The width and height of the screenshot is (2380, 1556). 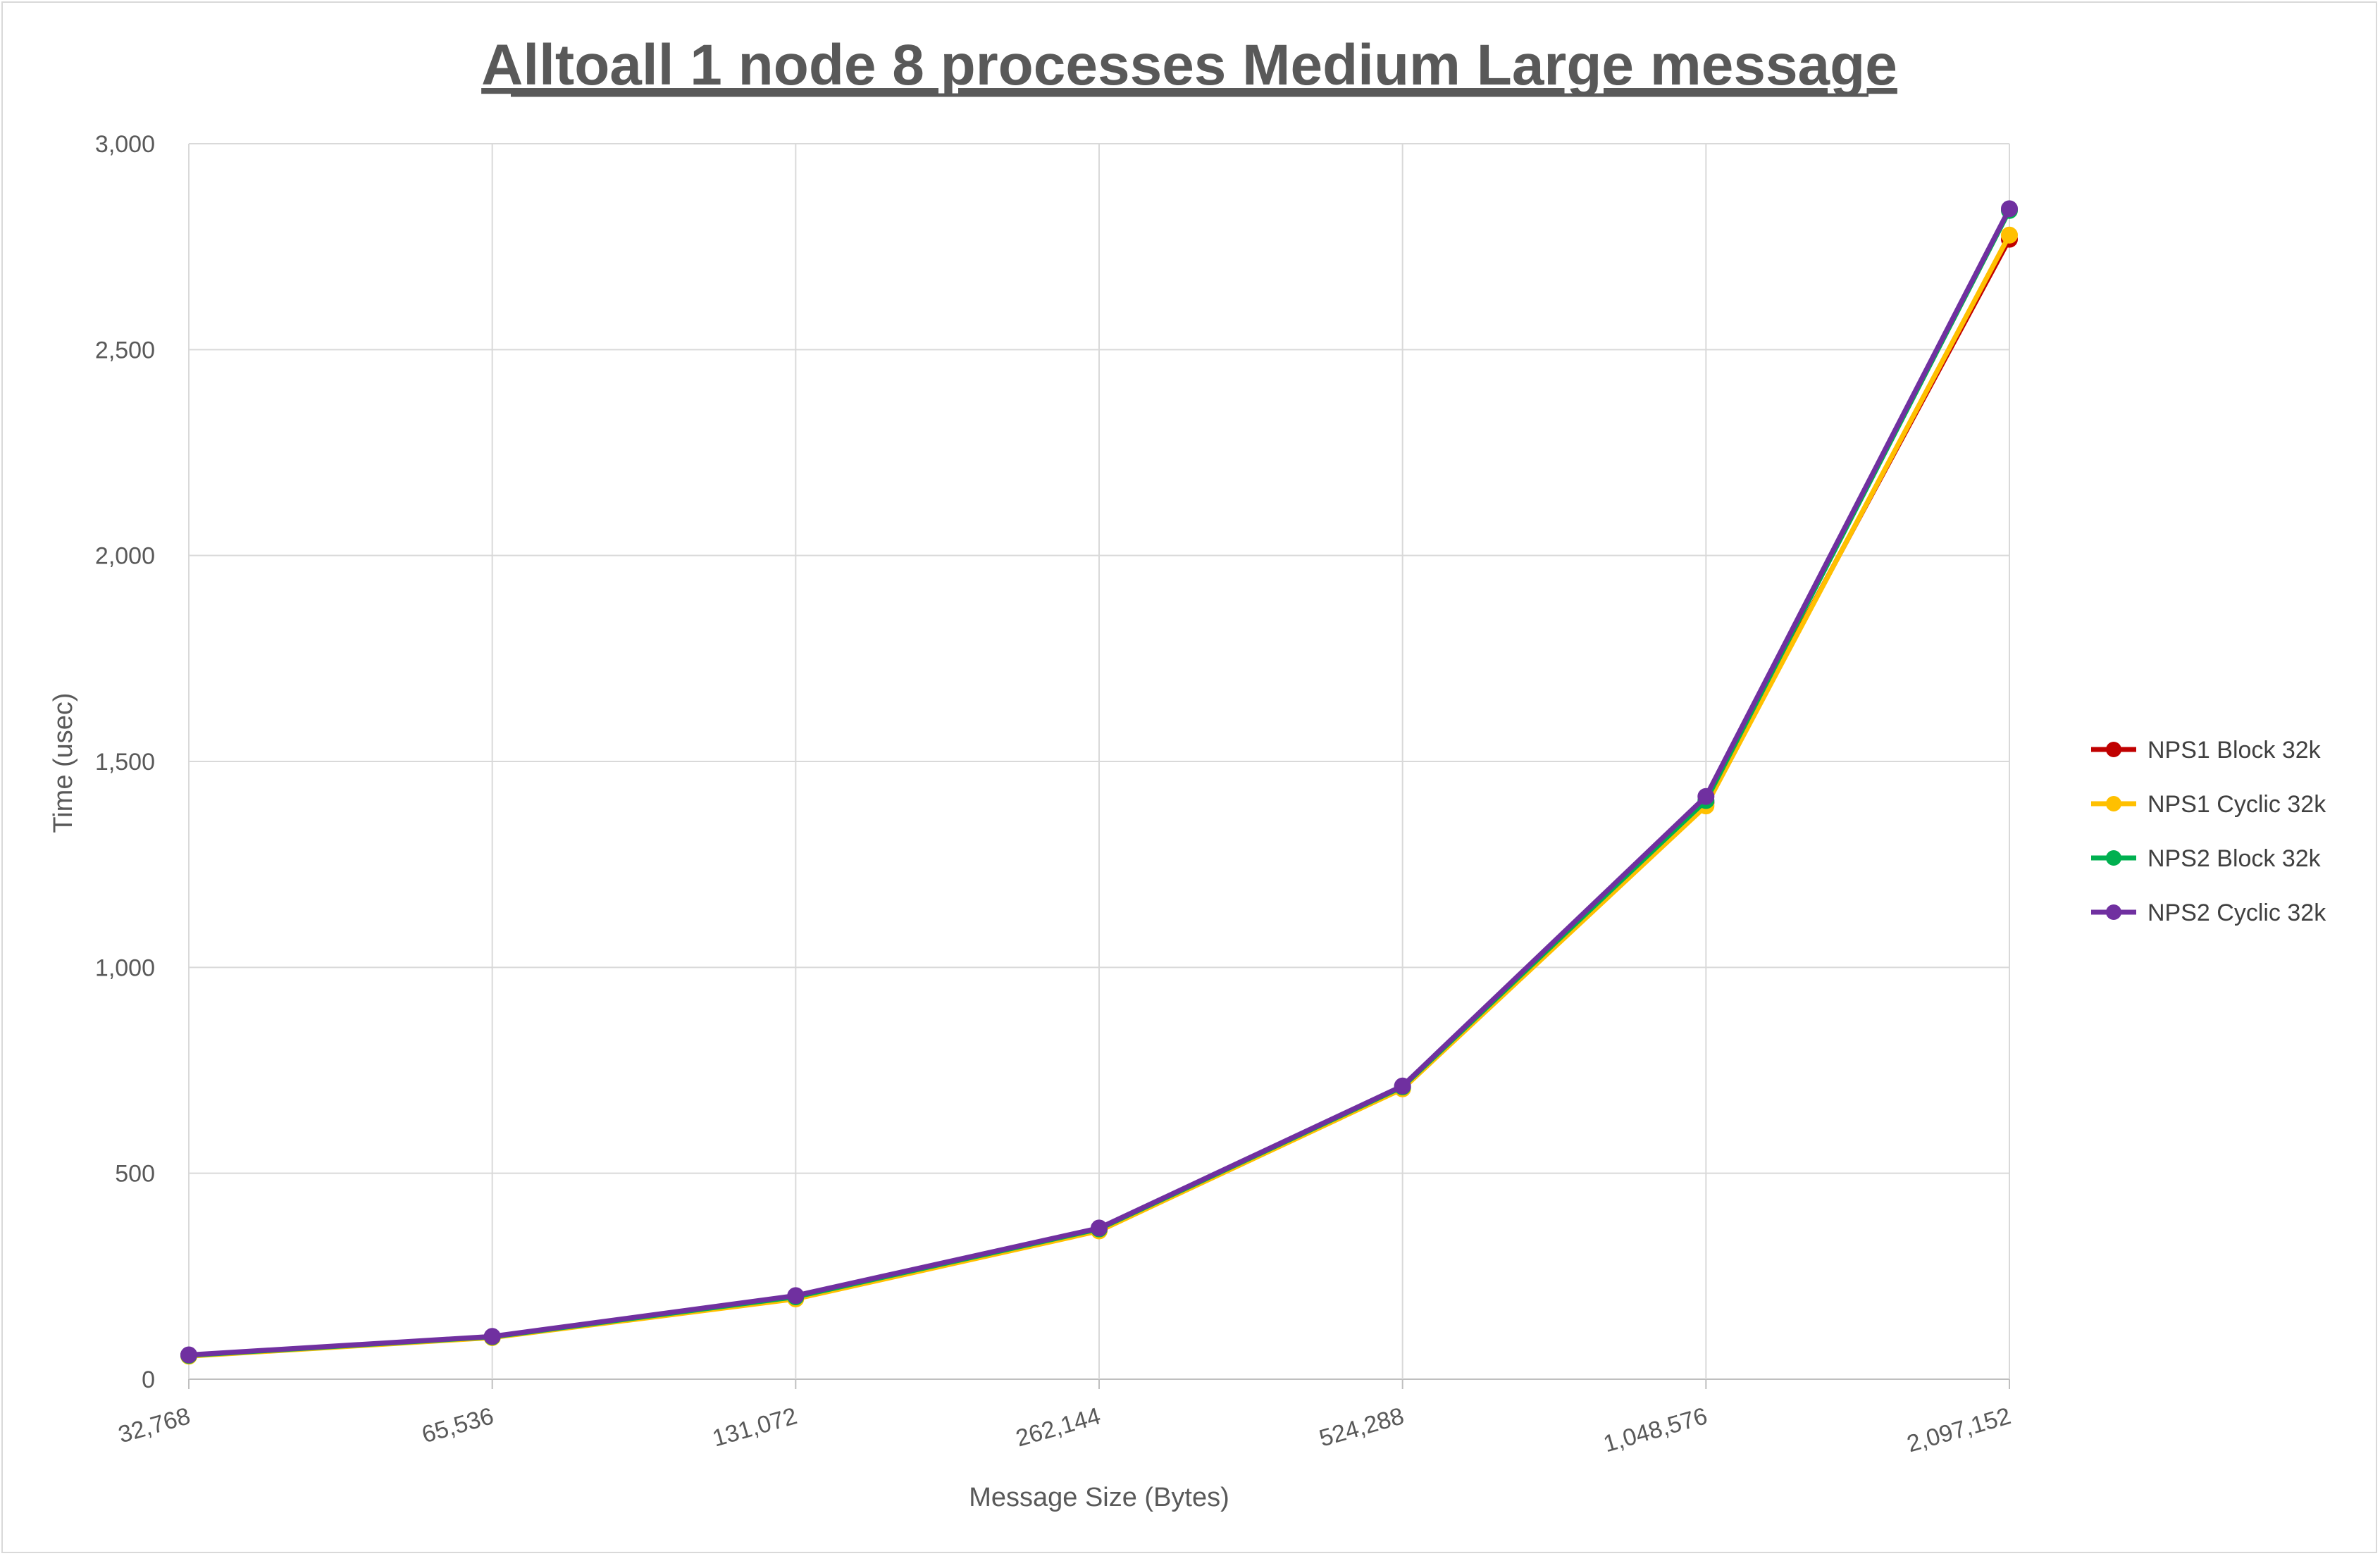 What do you see at coordinates (154, 1425) in the screenshot?
I see `x-tick-label: 32,768` at bounding box center [154, 1425].